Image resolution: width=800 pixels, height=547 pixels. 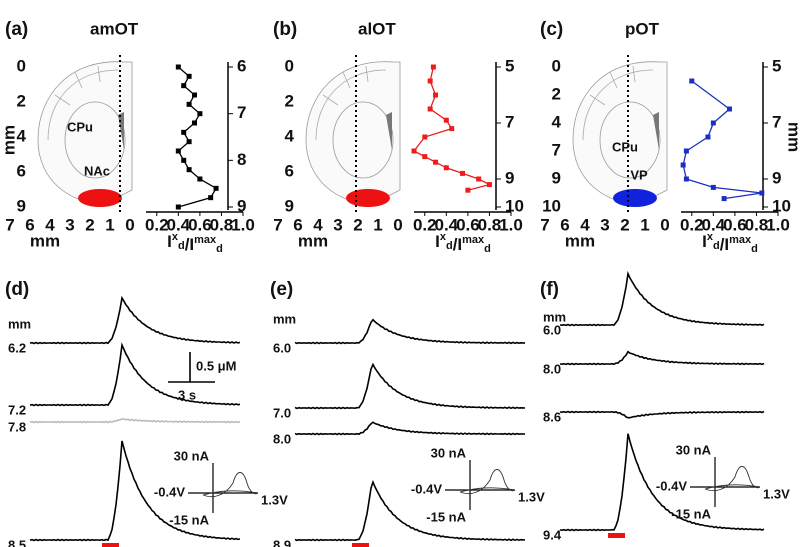 What do you see at coordinates (776, 65) in the screenshot?
I see `y-tick-label: 5` at bounding box center [776, 65].